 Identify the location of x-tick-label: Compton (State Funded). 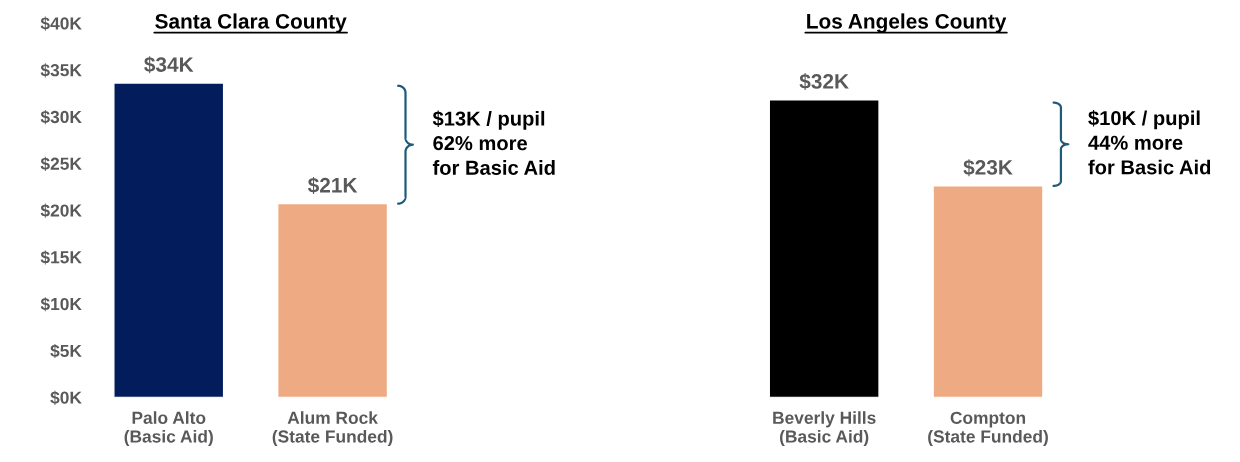
(988, 429).